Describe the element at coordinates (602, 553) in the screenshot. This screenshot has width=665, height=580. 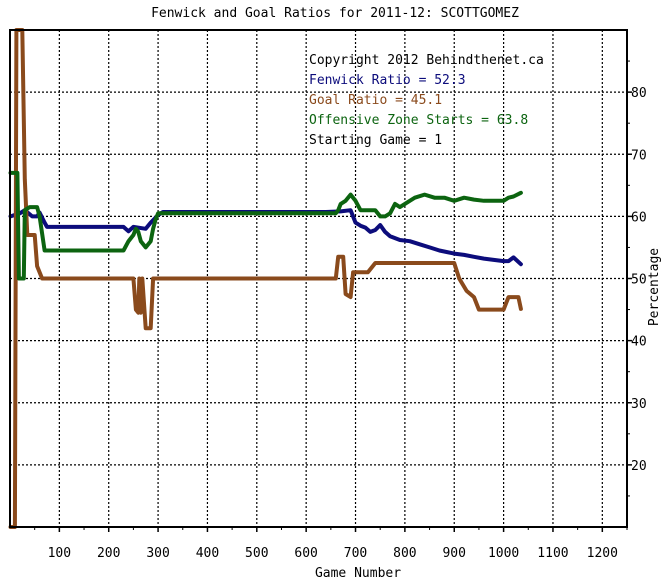
I see `x-tick-label: 1200` at that location.